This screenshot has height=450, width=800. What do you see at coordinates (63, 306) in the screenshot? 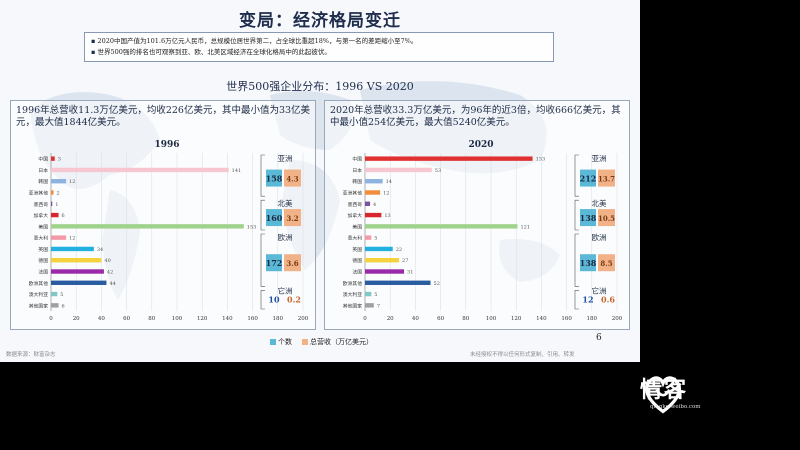
I see `data-label: 6` at bounding box center [63, 306].